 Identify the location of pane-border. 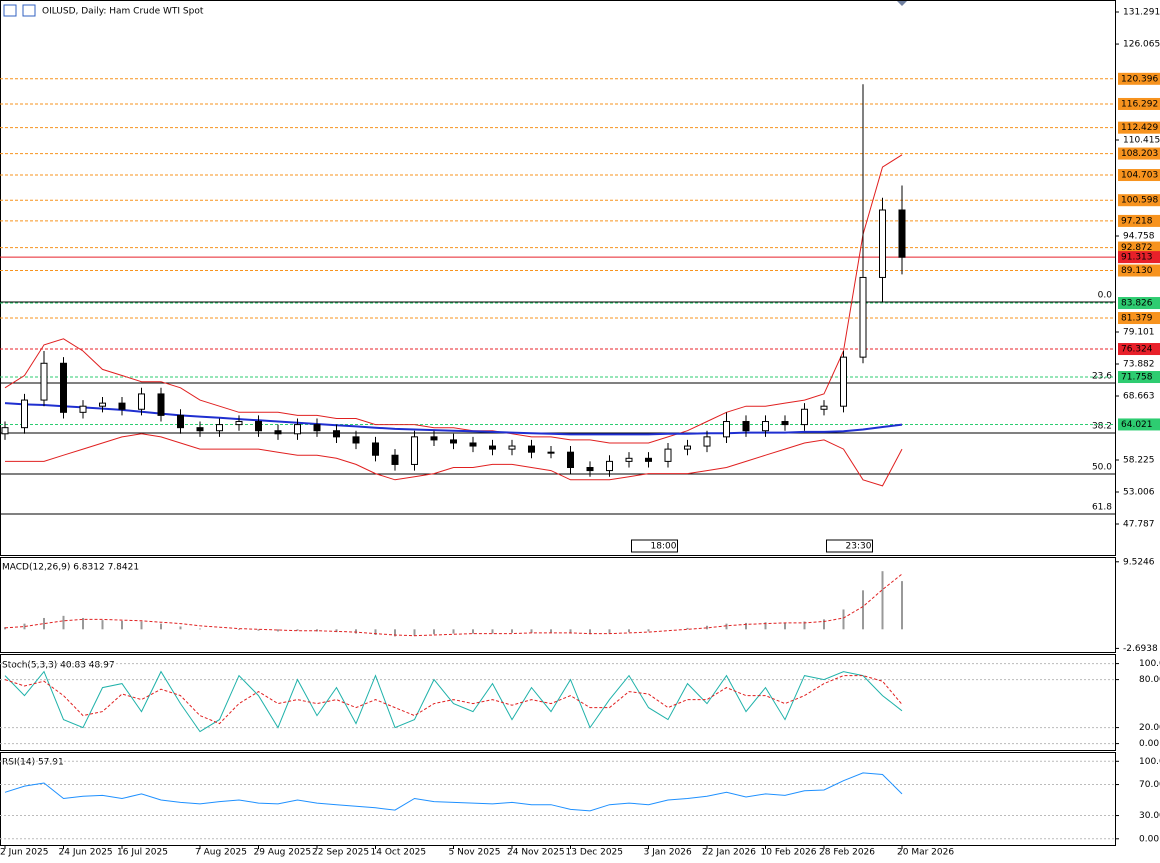
(558, 605).